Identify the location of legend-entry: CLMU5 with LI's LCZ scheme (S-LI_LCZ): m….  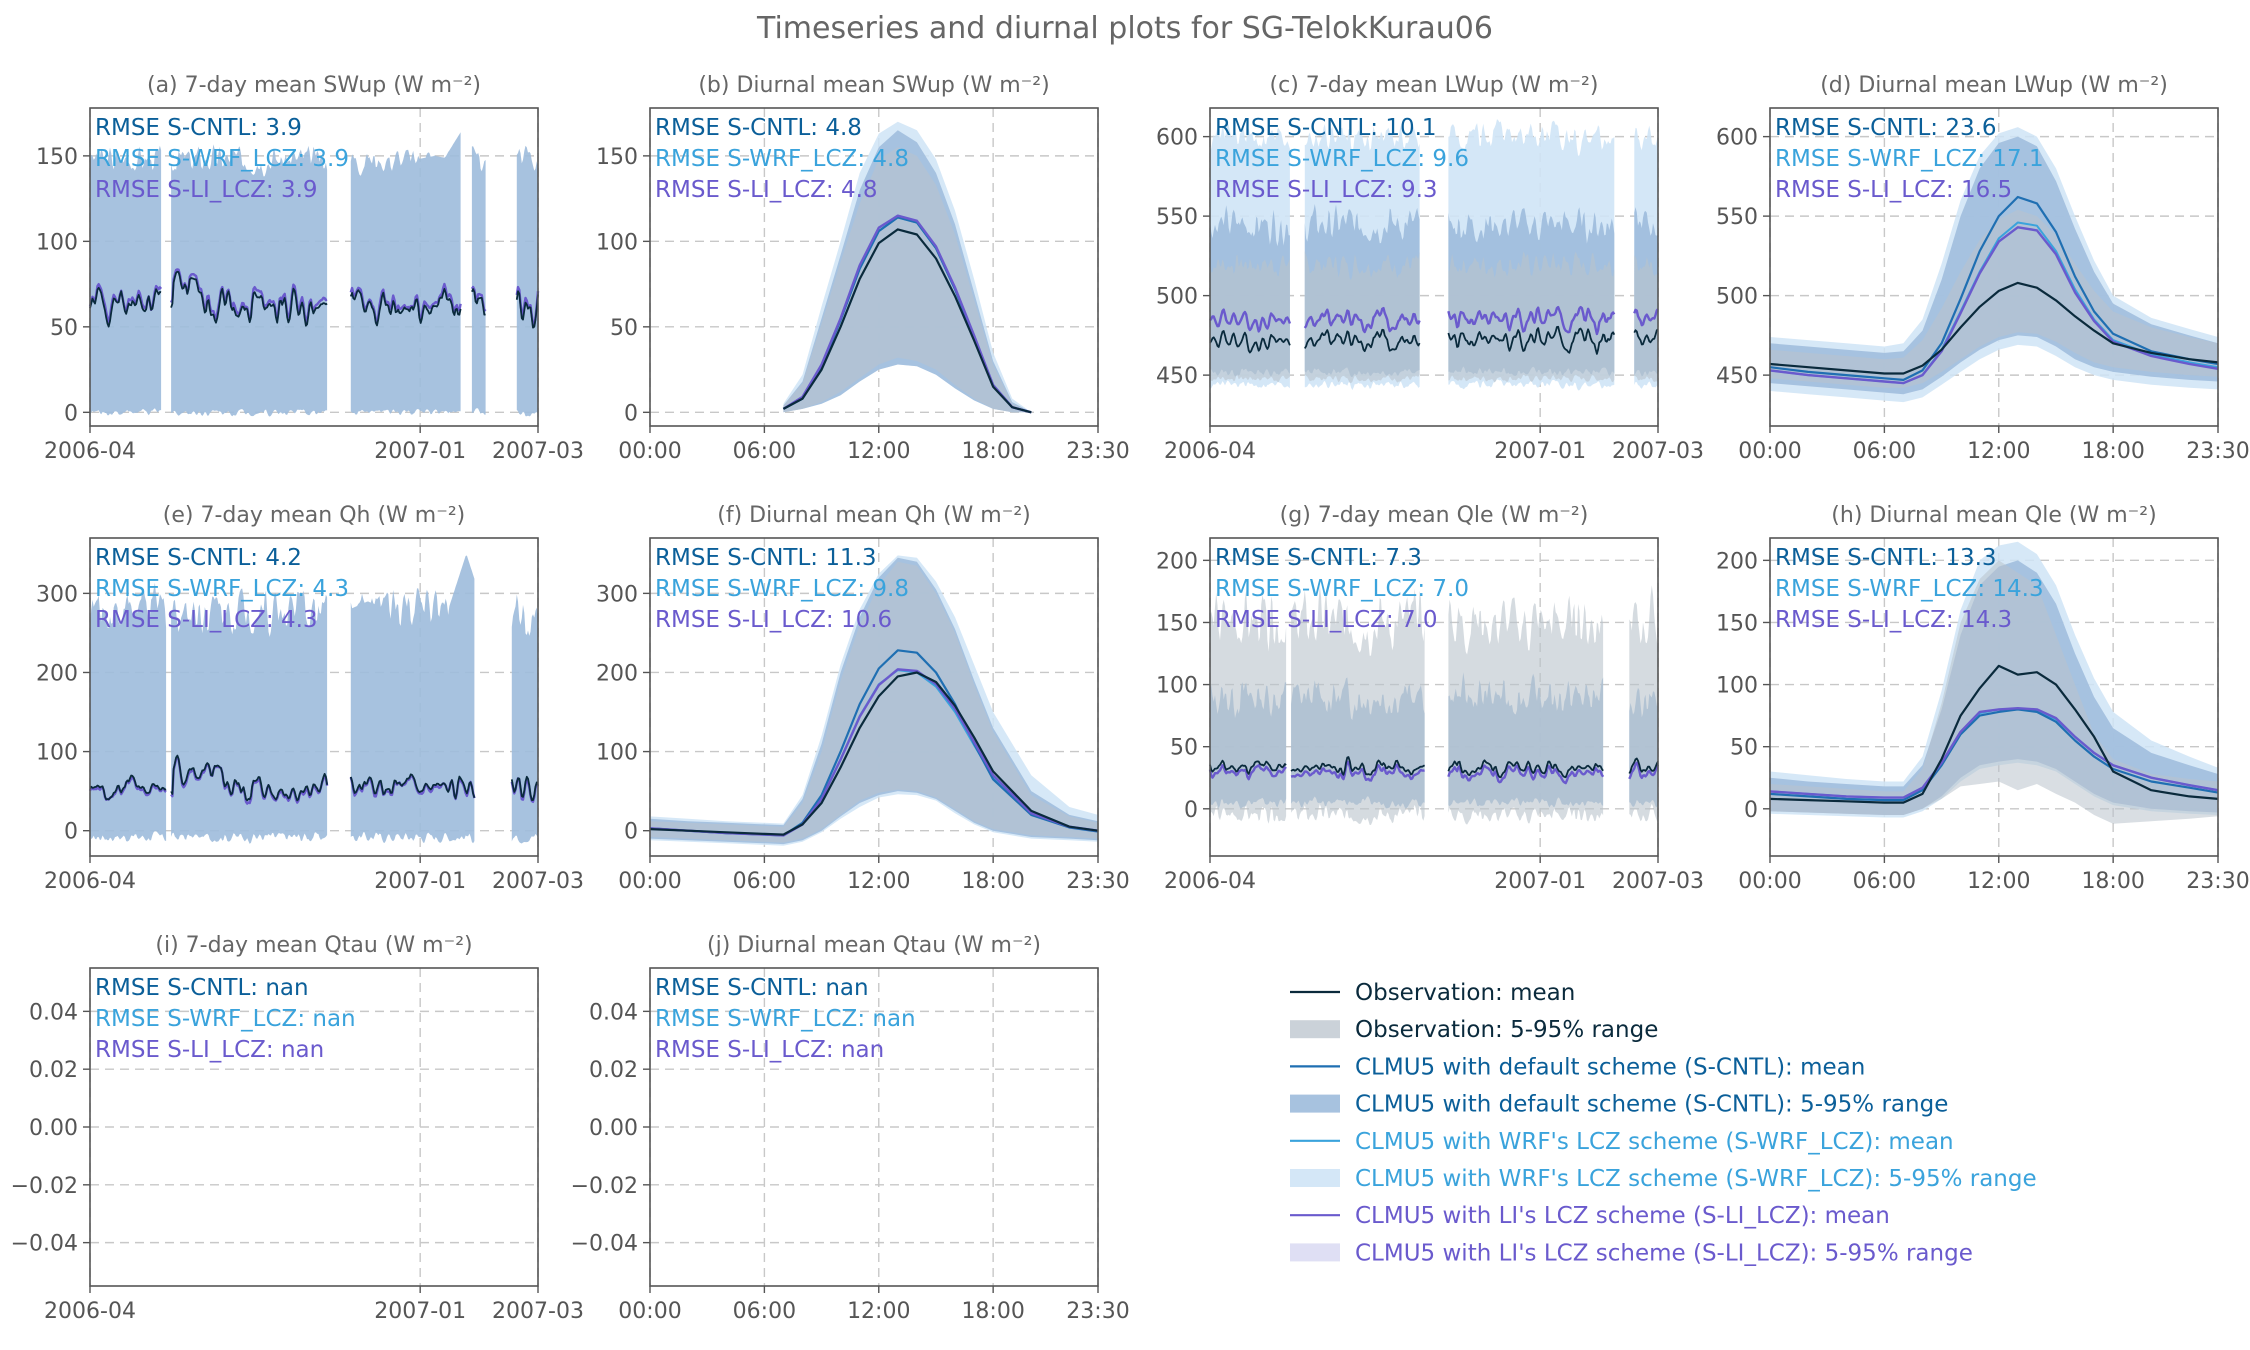
(1590, 1216).